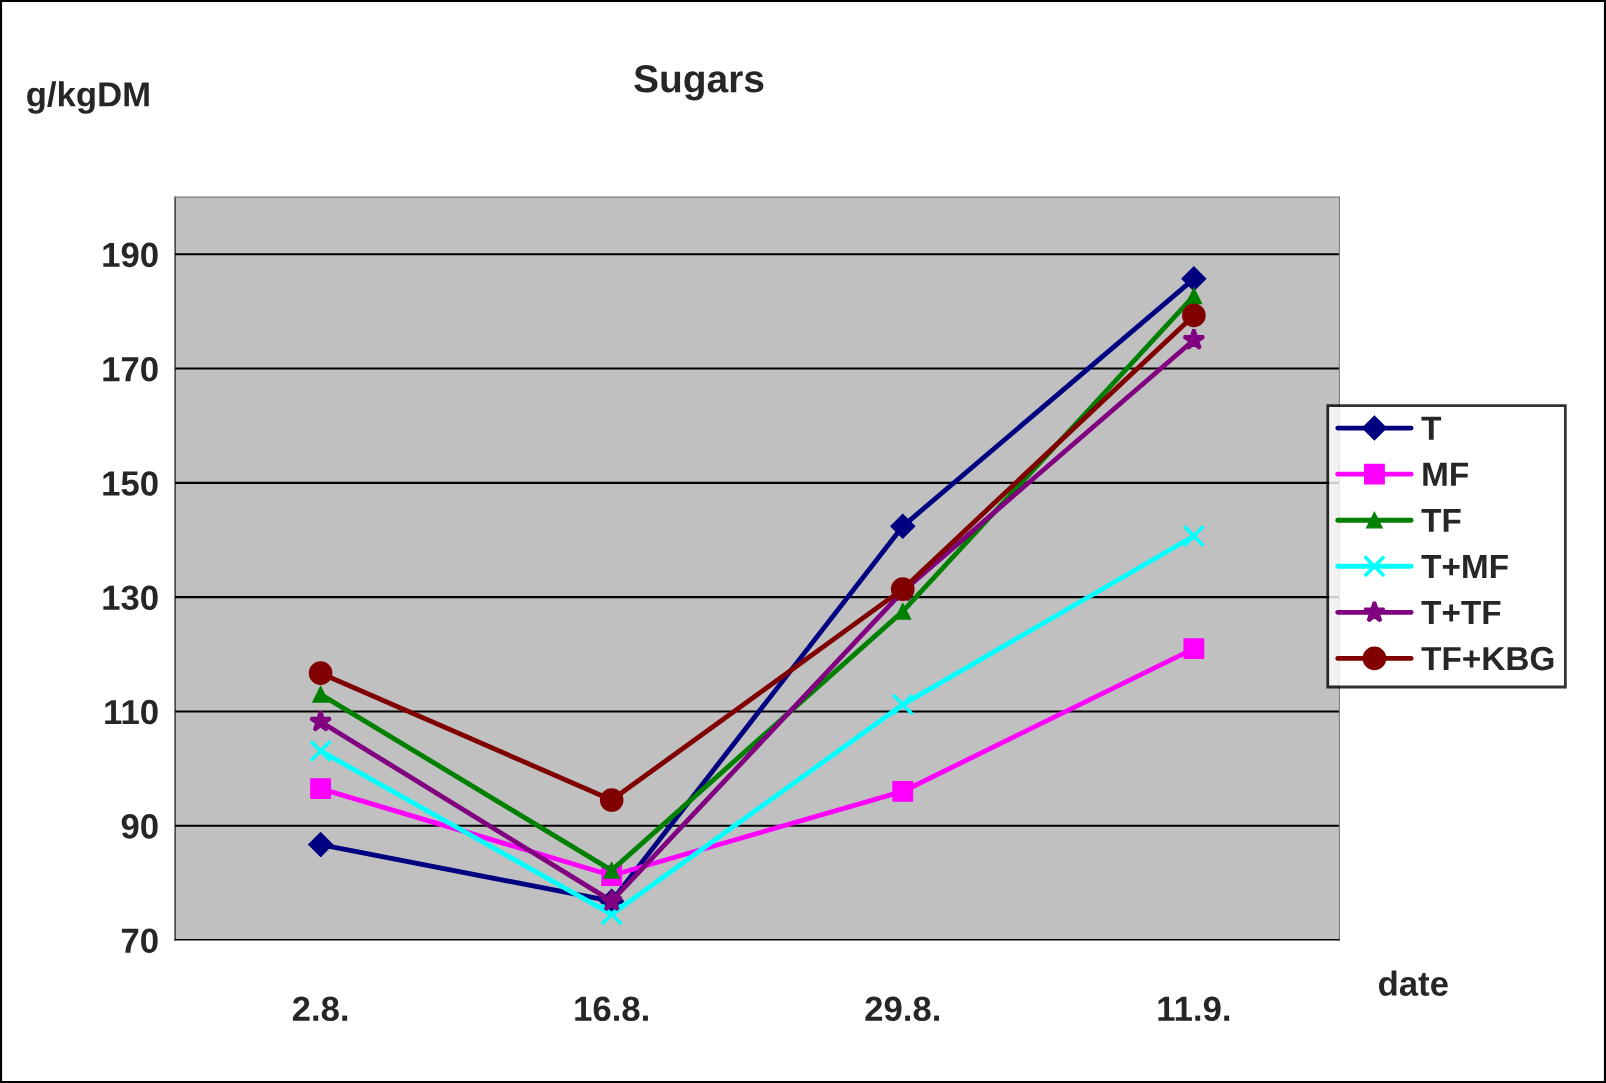  I want to click on legend-label: T+TF, so click(1461, 613).